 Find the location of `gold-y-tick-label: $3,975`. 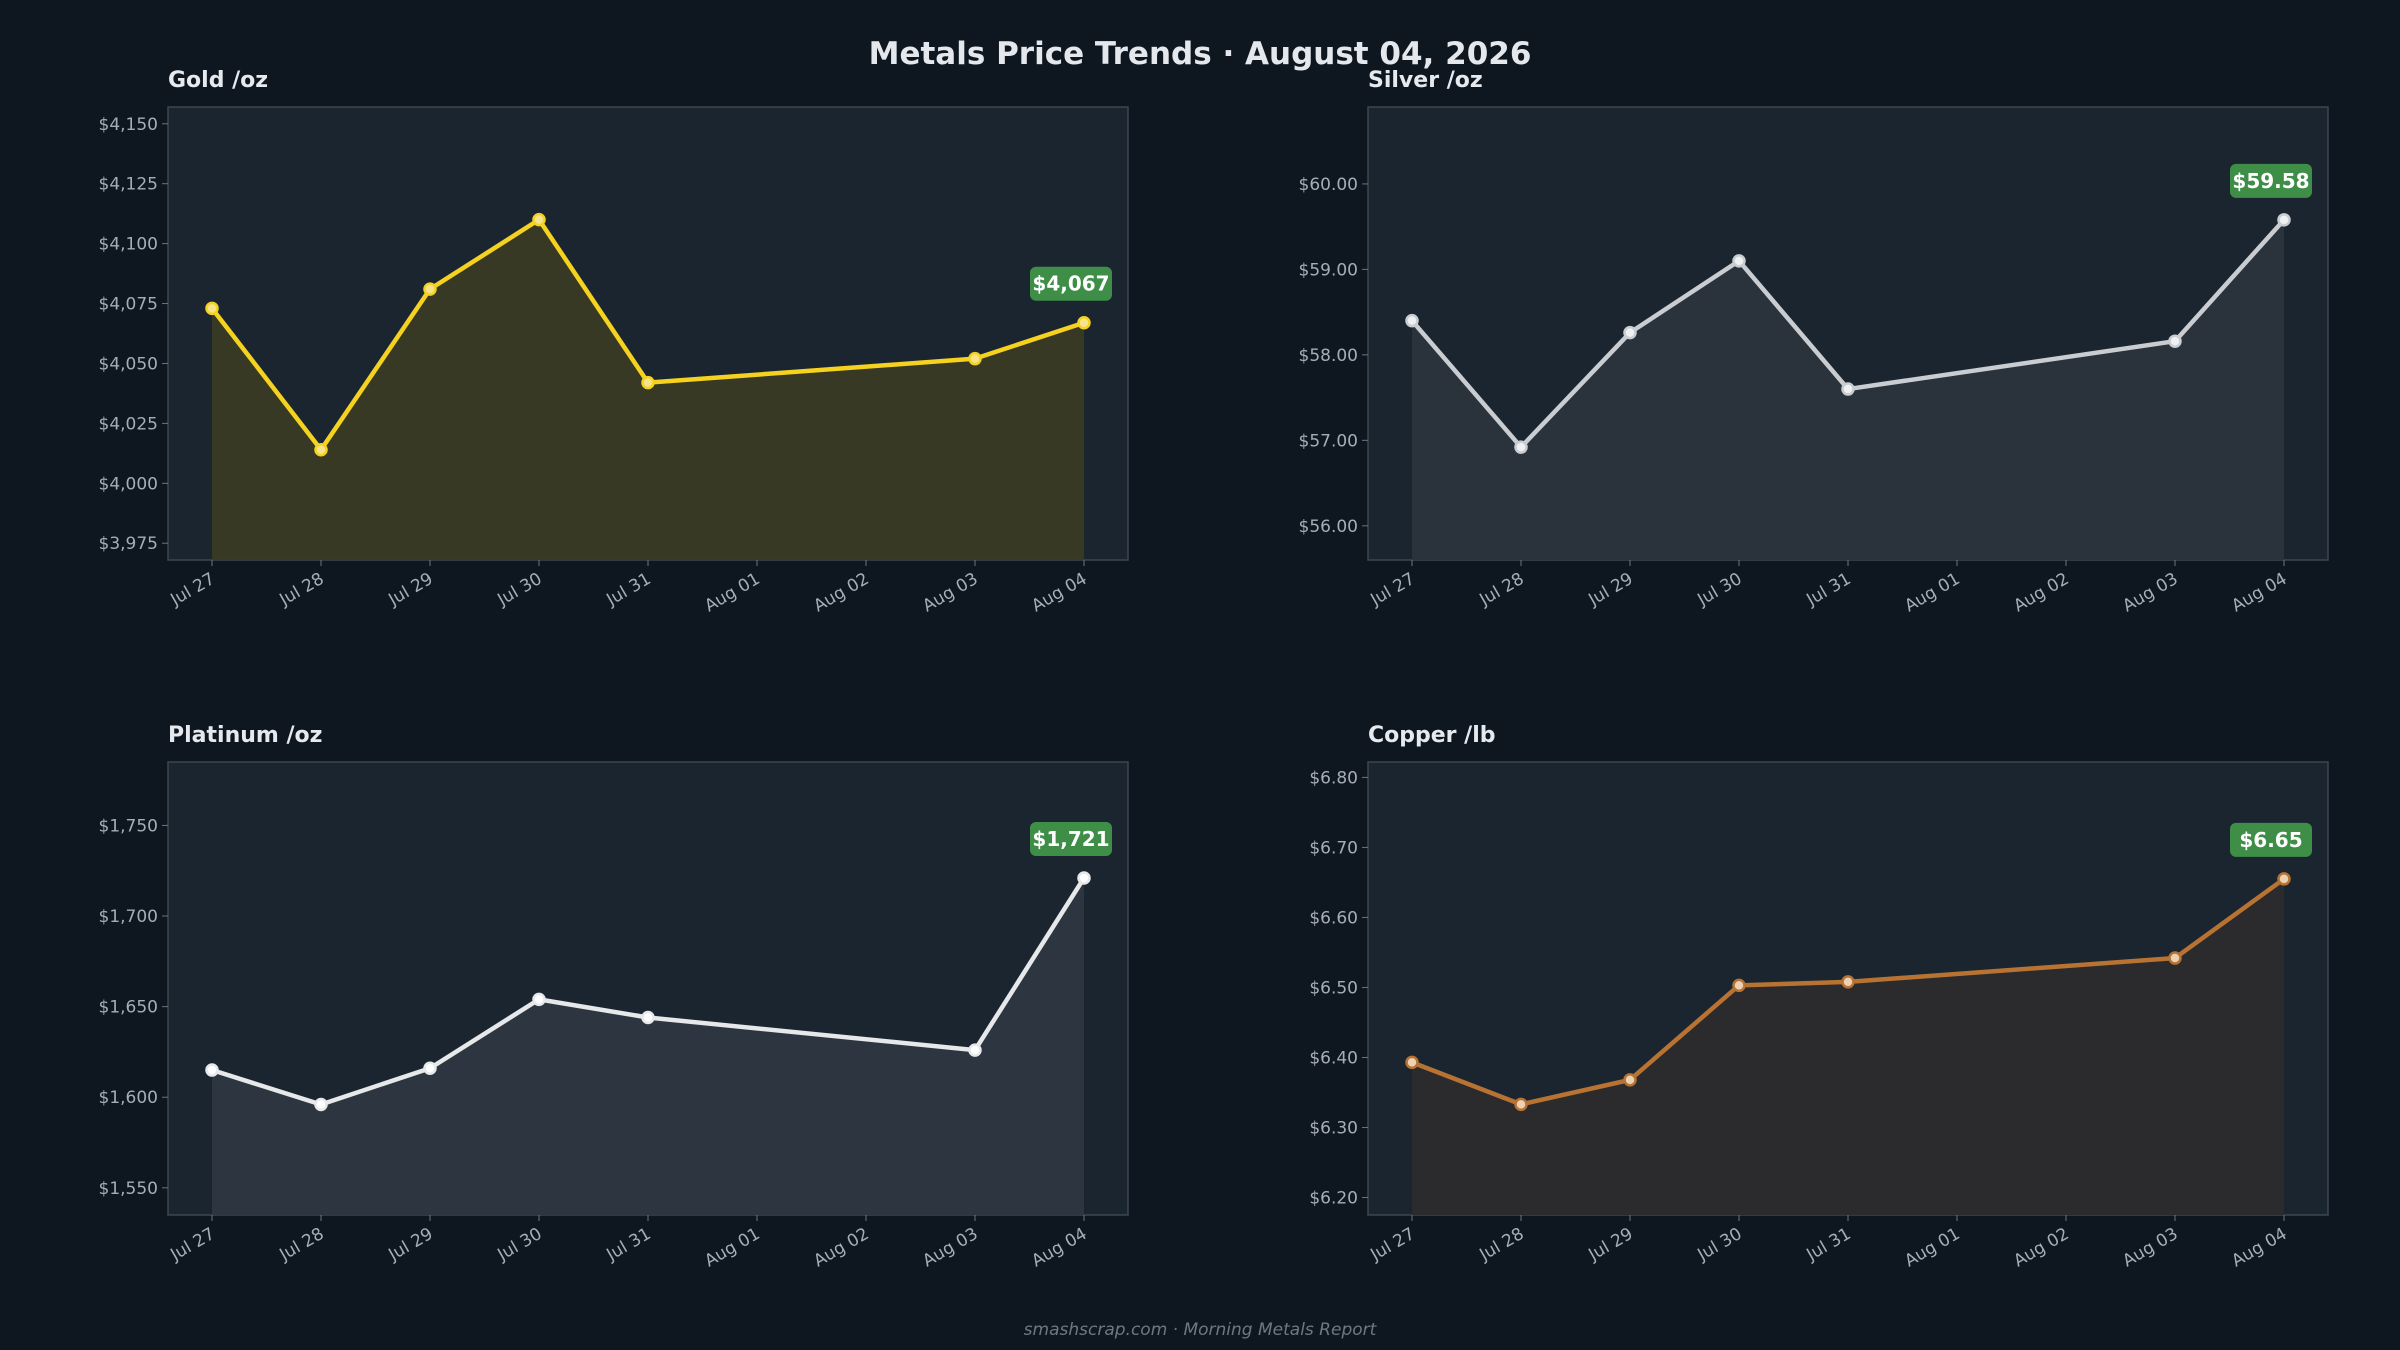

gold-y-tick-label: $3,975 is located at coordinates (128, 544).